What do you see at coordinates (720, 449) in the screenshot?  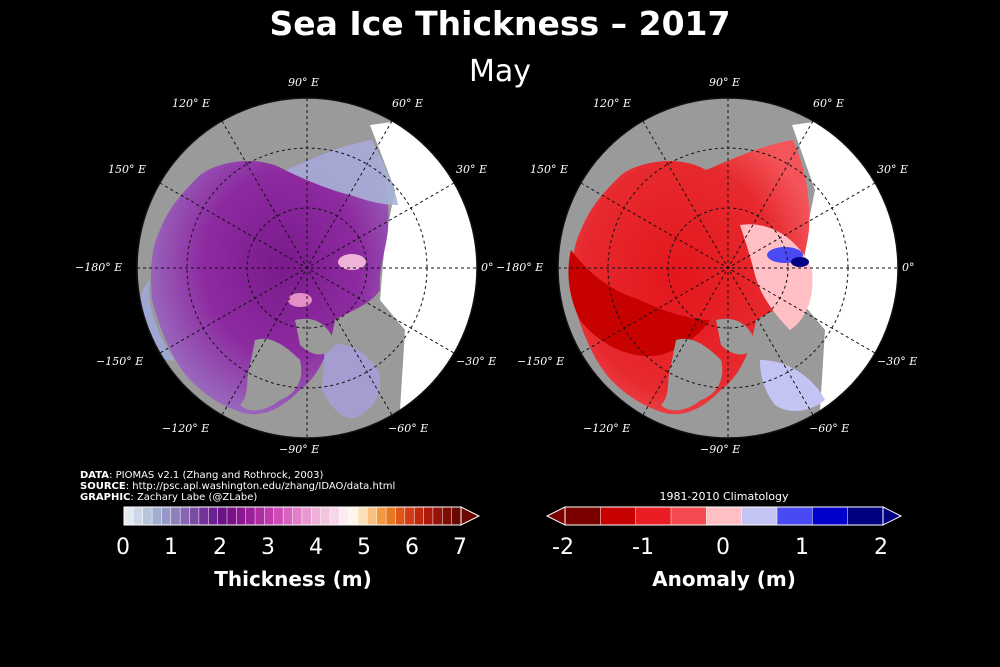 I see `right-label-m90e: −90° E` at bounding box center [720, 449].